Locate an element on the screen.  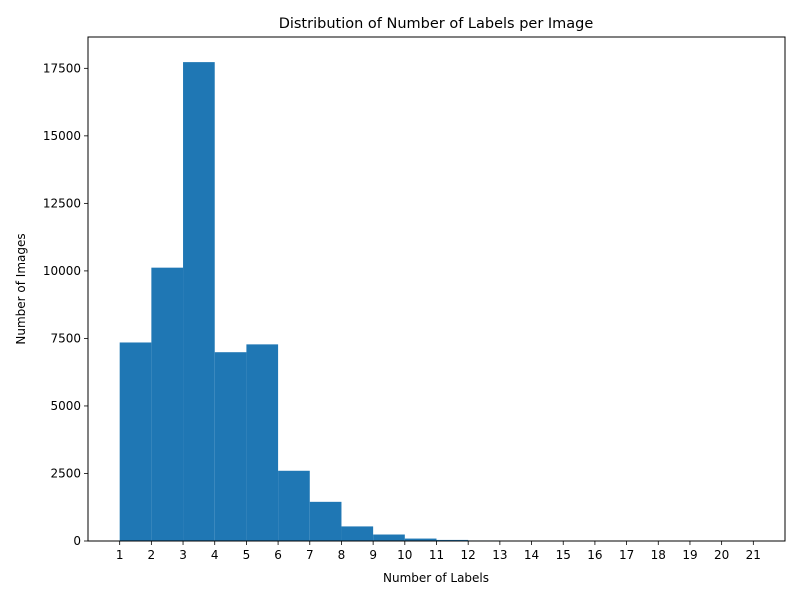
x-tick-label: 2 is located at coordinates (152, 555).